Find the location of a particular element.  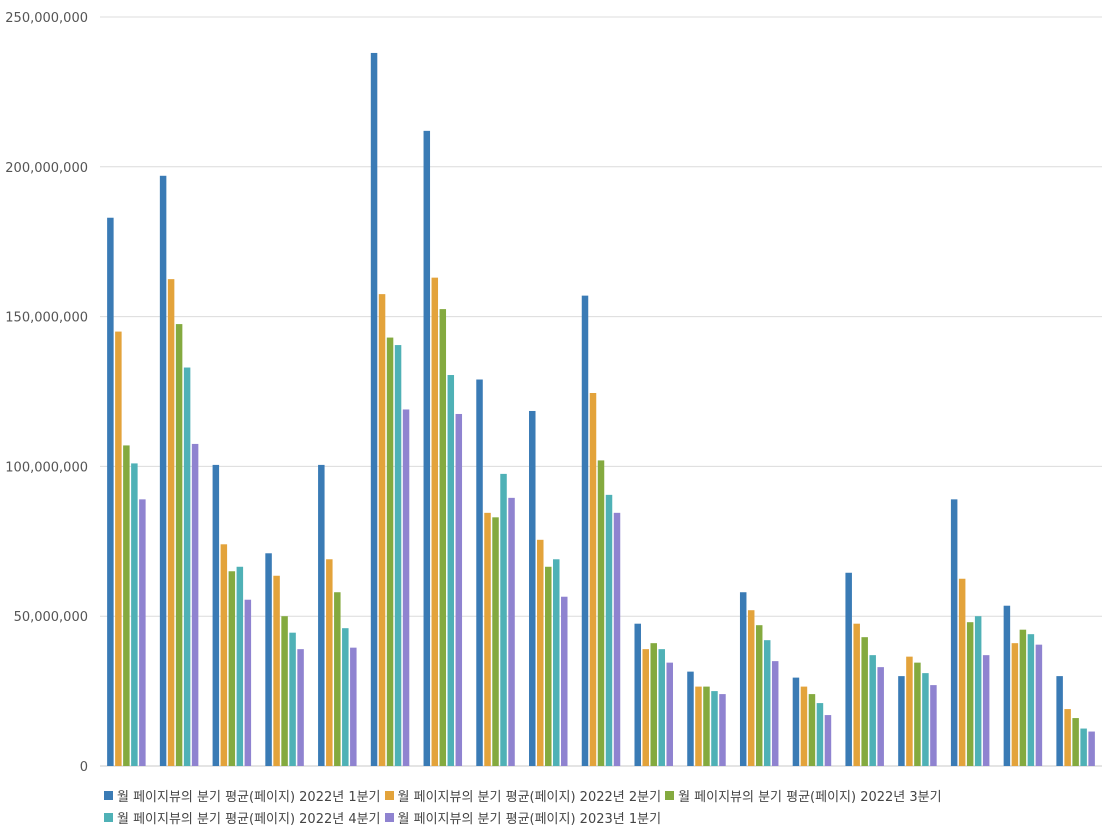

legend-item-series-1: 월 페이지뷰의 분기 평균(페이지) 2022년 1분기 is located at coordinates (242, 795).